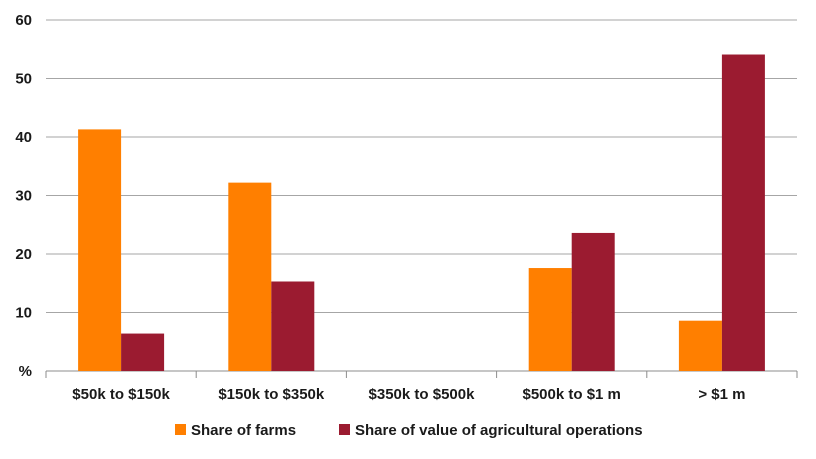 The image size is (816, 459). What do you see at coordinates (23, 137) in the screenshot?
I see `y-tick-label: 40` at bounding box center [23, 137].